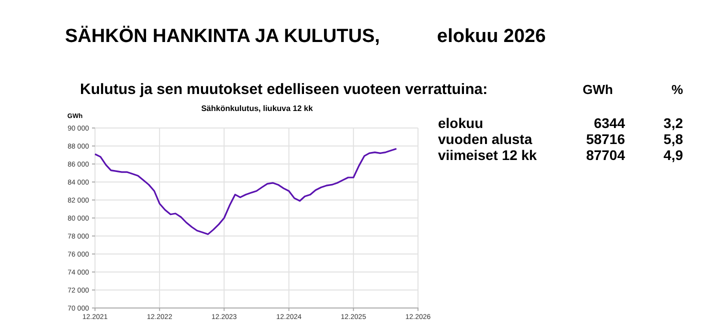  Describe the element at coordinates (488, 155) in the screenshot. I see `text: viimeiset 12 kk` at that location.